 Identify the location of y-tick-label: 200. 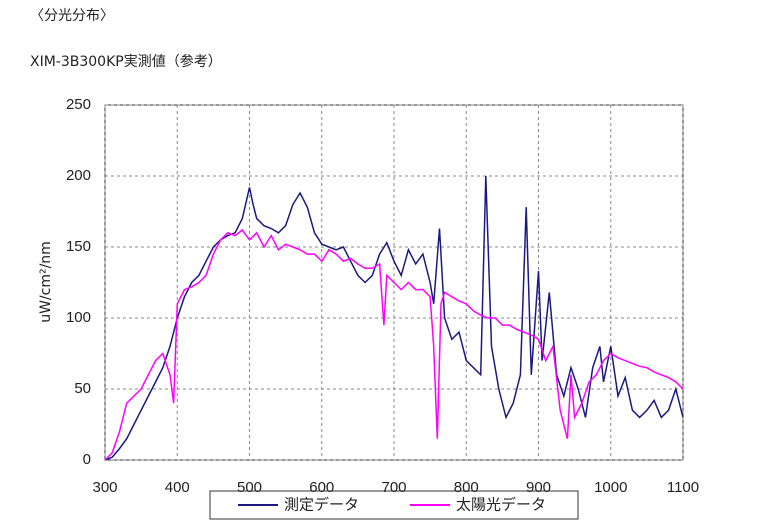
(78, 175).